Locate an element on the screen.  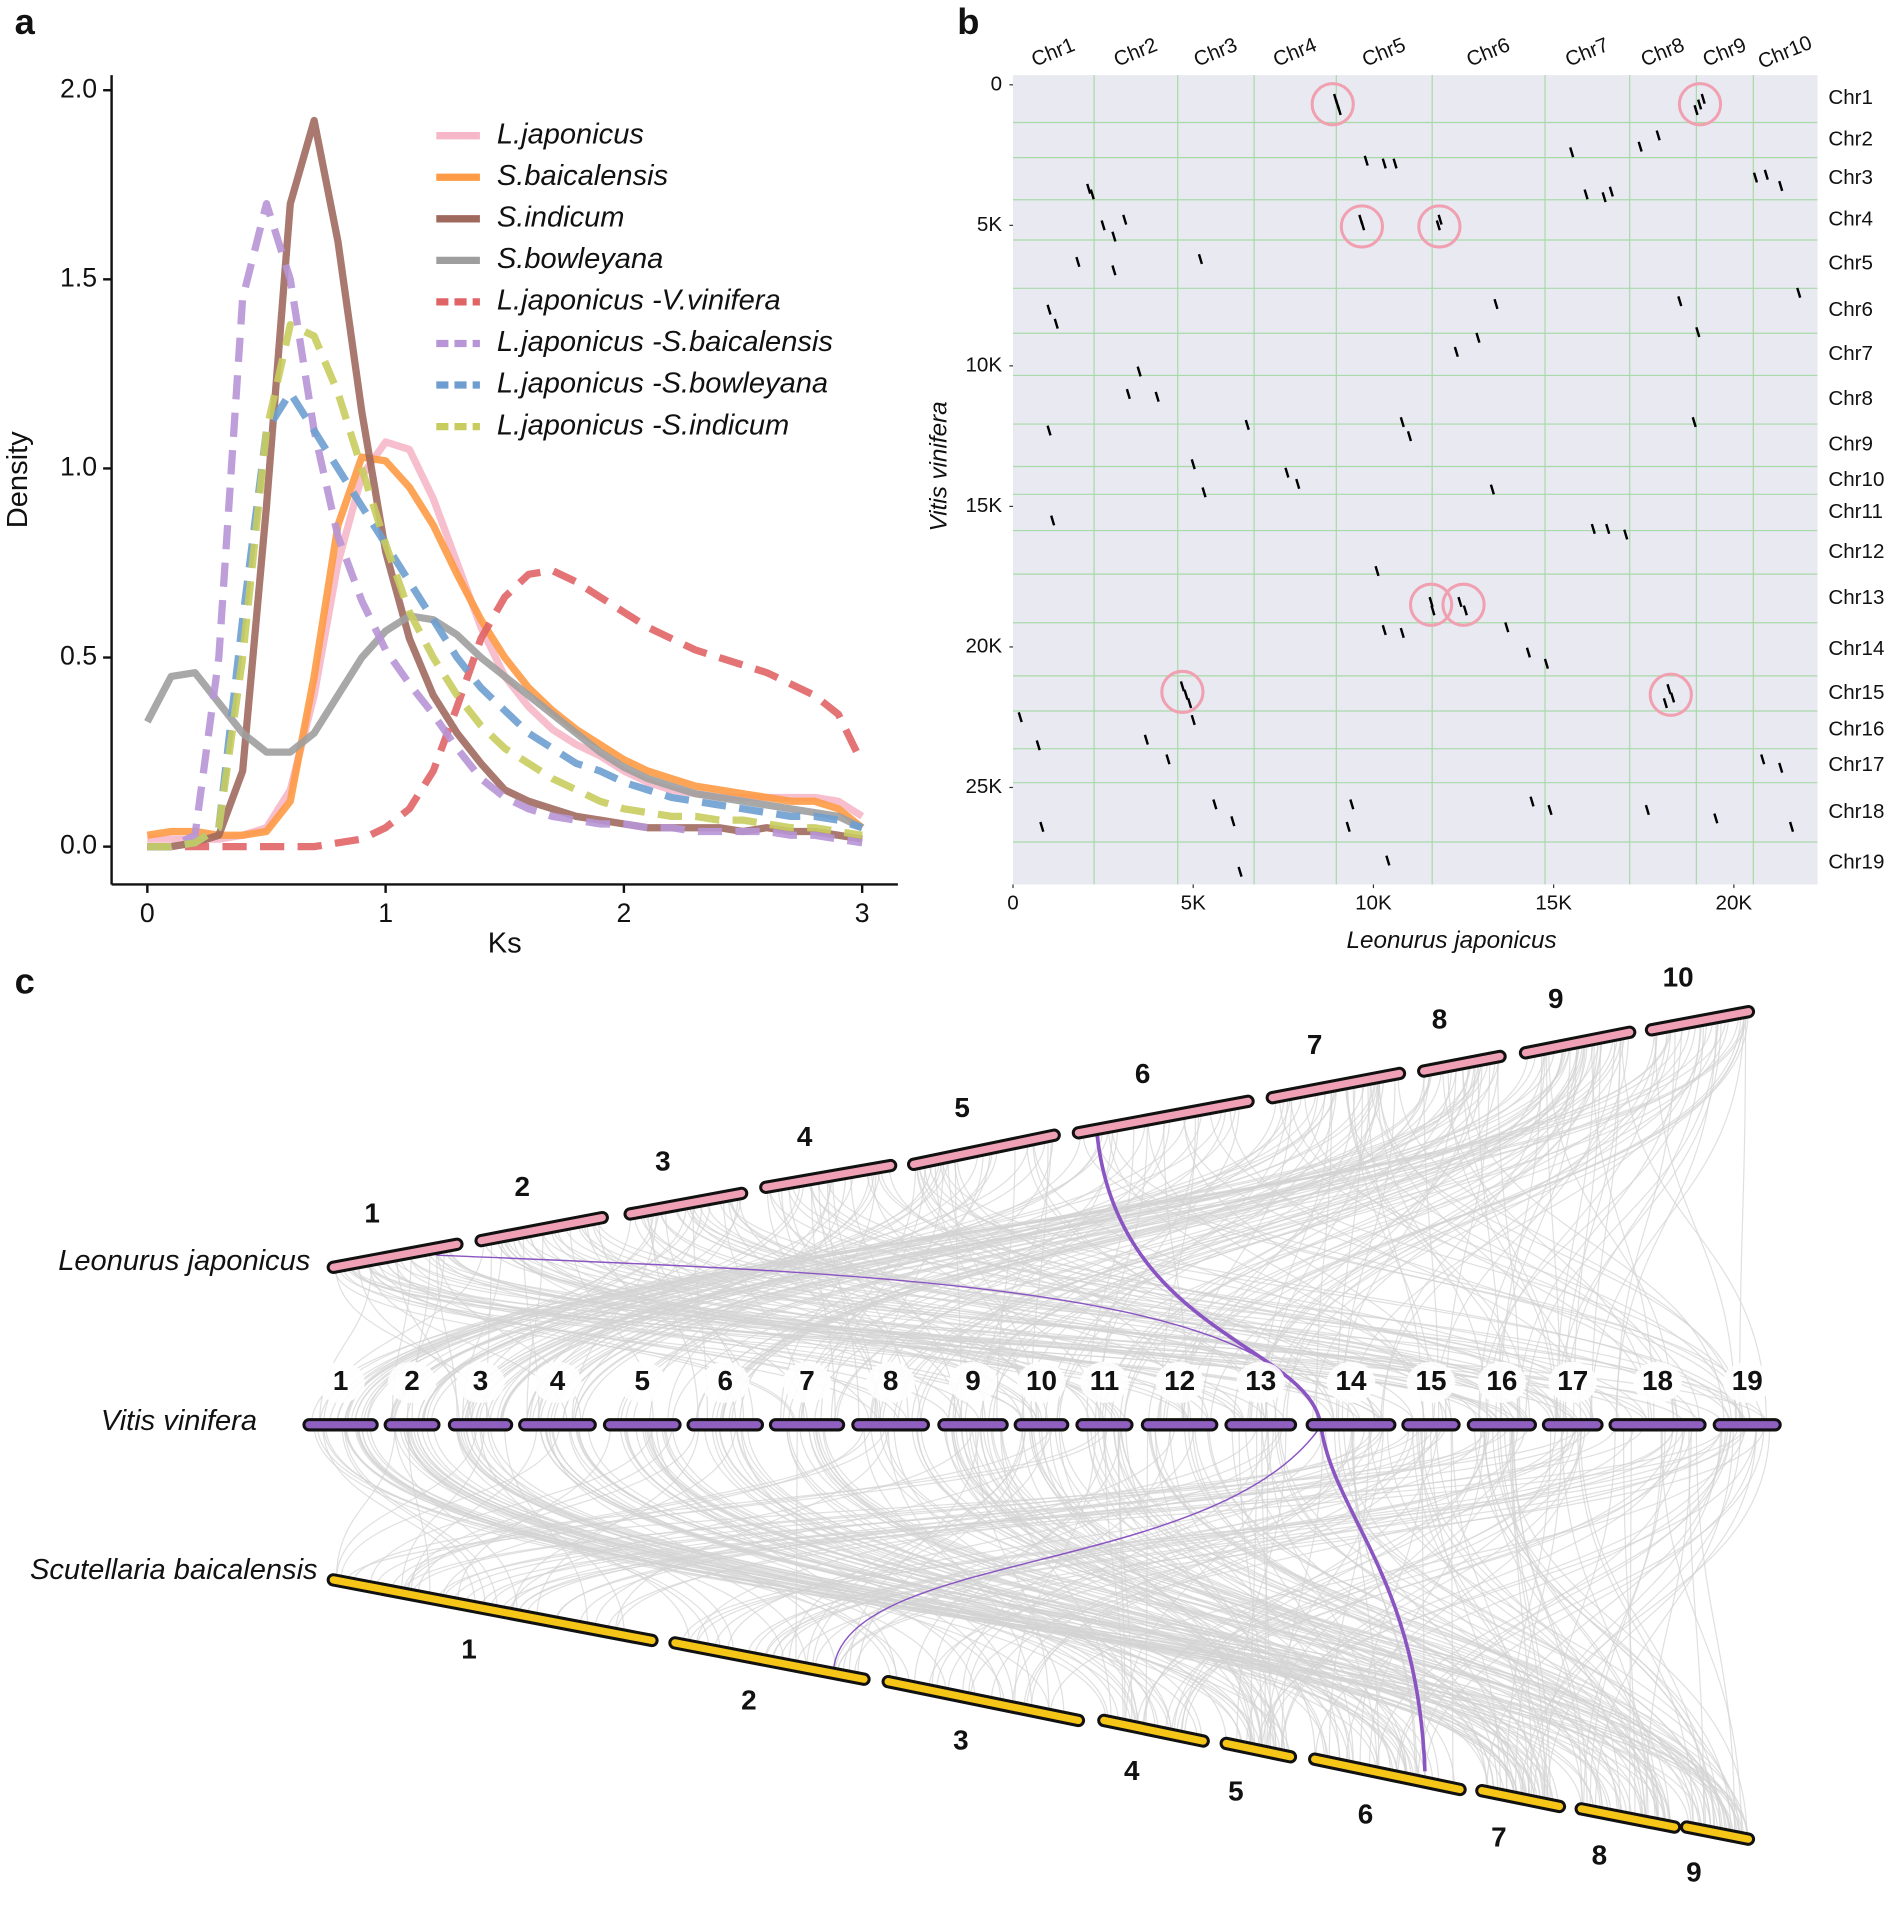
legend-label: S.indicum is located at coordinates (561, 217).